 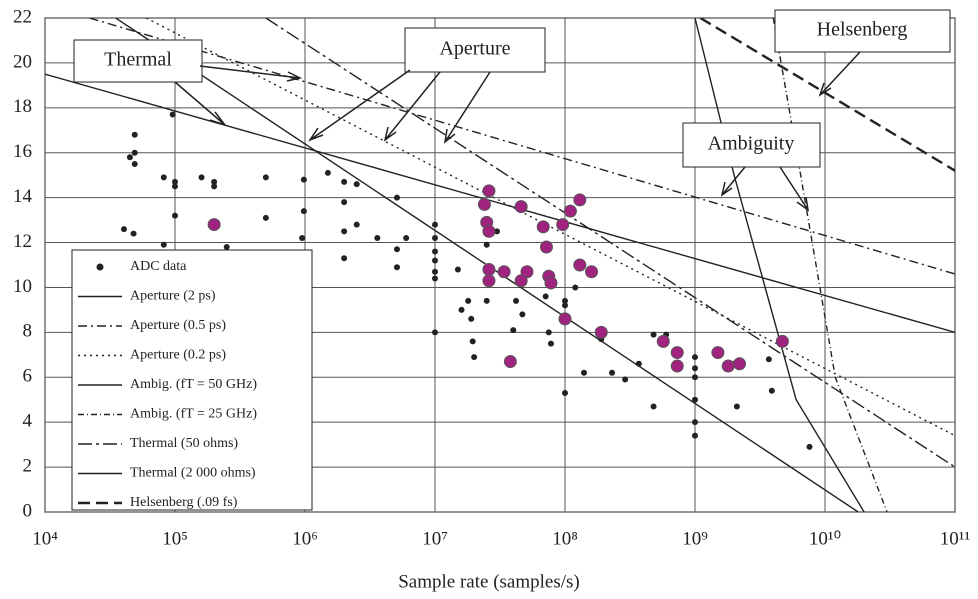 I want to click on y-tick-label: 8, so click(x=28, y=331).